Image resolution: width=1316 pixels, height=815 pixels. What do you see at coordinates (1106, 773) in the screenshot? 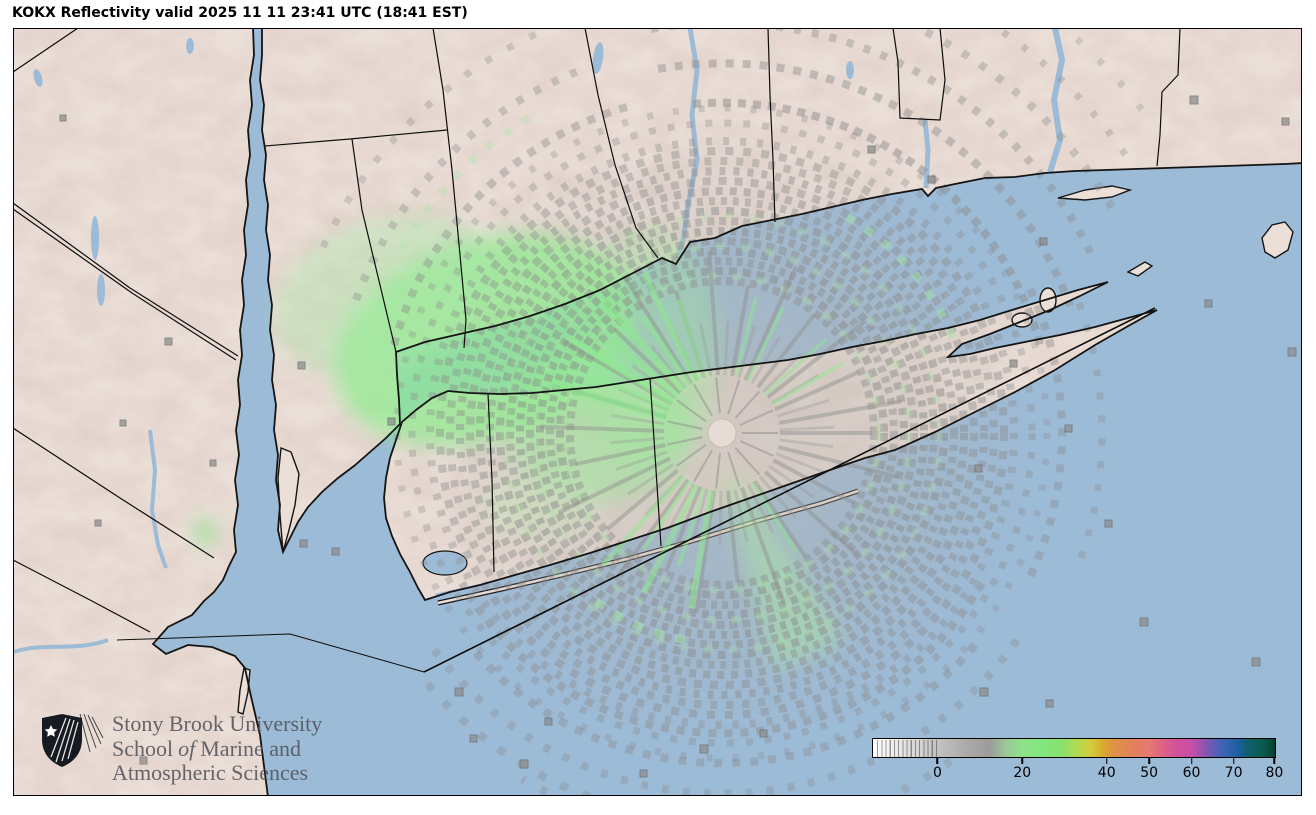
I see `colorbar-label: 40` at bounding box center [1106, 773].